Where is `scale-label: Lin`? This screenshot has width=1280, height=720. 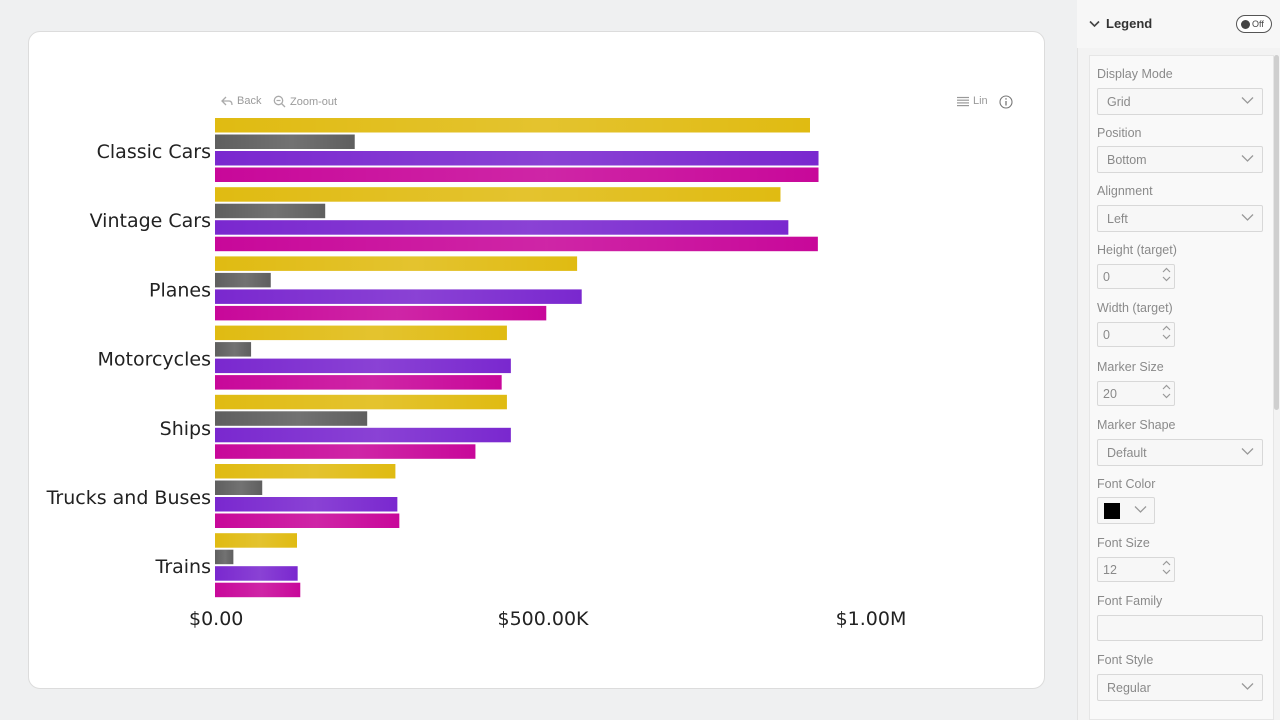
scale-label: Lin is located at coordinates (980, 101).